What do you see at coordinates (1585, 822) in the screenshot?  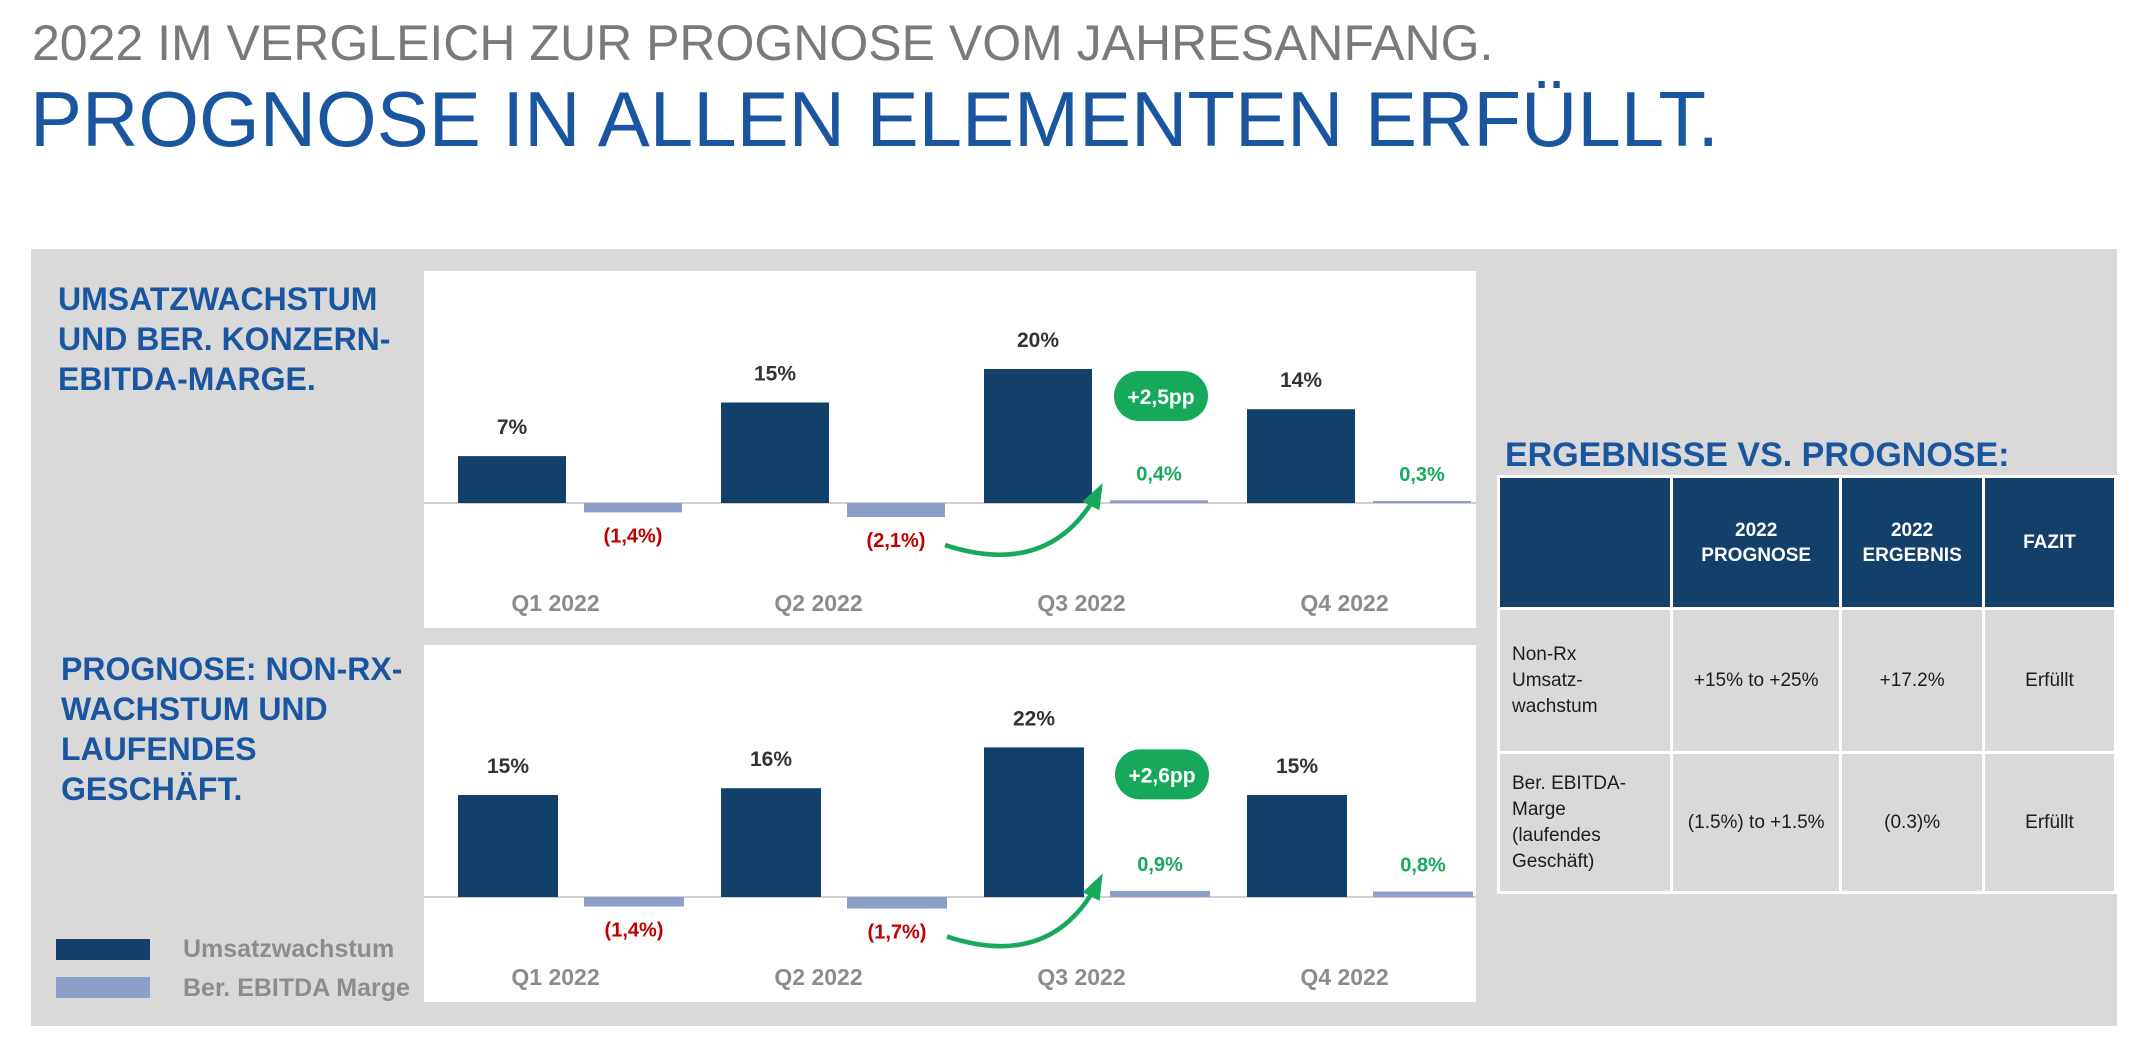 I see `results-row-label: Ber. EBITDA- Marge (laufendes Geschäft)` at bounding box center [1585, 822].